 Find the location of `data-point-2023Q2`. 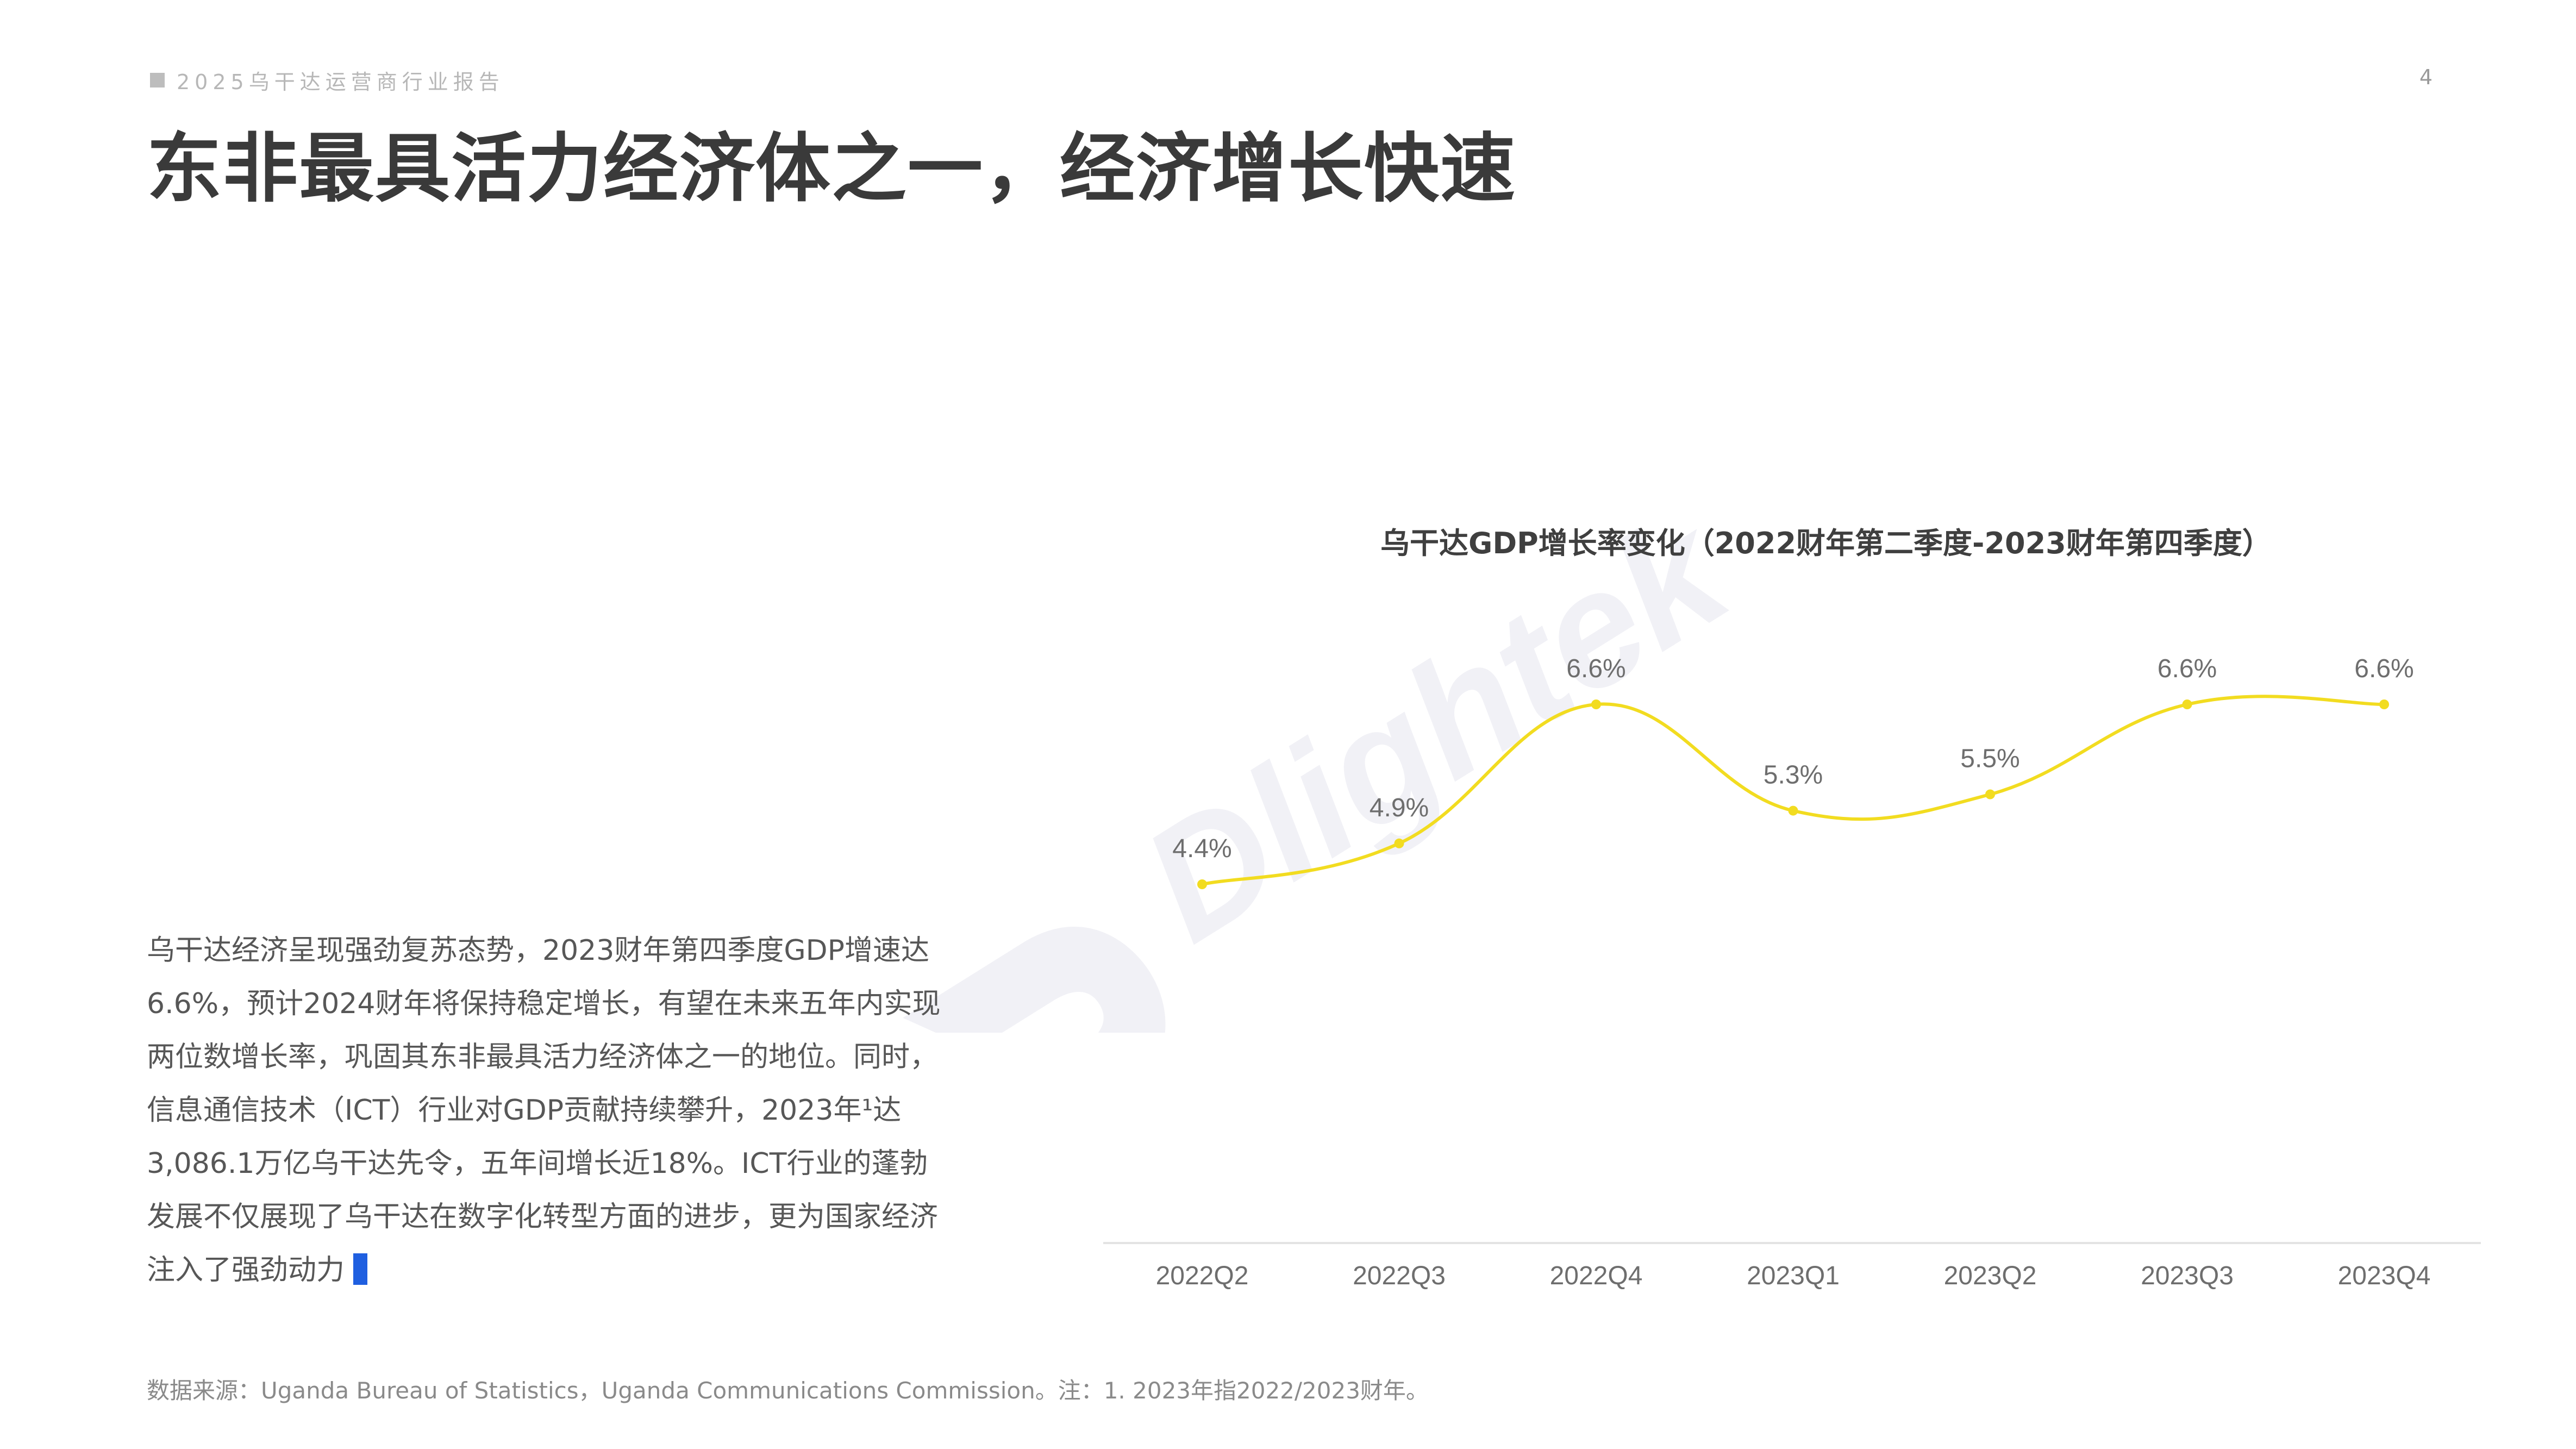

data-point-2023Q2 is located at coordinates (1990, 794).